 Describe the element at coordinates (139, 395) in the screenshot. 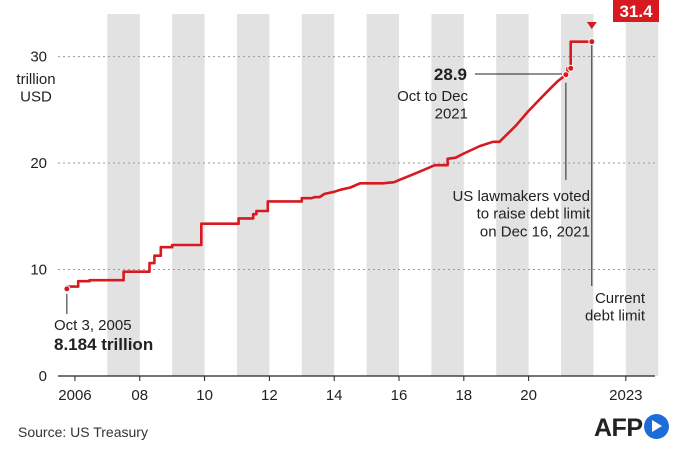

I see `x-tick-label: 08` at that location.